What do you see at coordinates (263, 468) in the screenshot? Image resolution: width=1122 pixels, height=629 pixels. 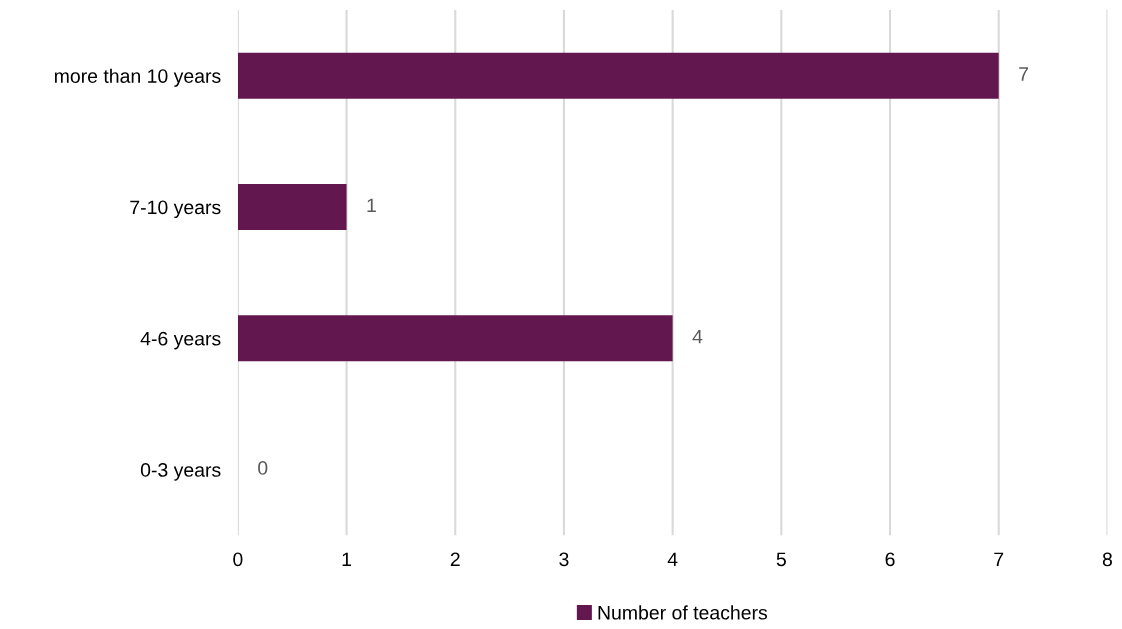 I see `data-label: 0` at bounding box center [263, 468].